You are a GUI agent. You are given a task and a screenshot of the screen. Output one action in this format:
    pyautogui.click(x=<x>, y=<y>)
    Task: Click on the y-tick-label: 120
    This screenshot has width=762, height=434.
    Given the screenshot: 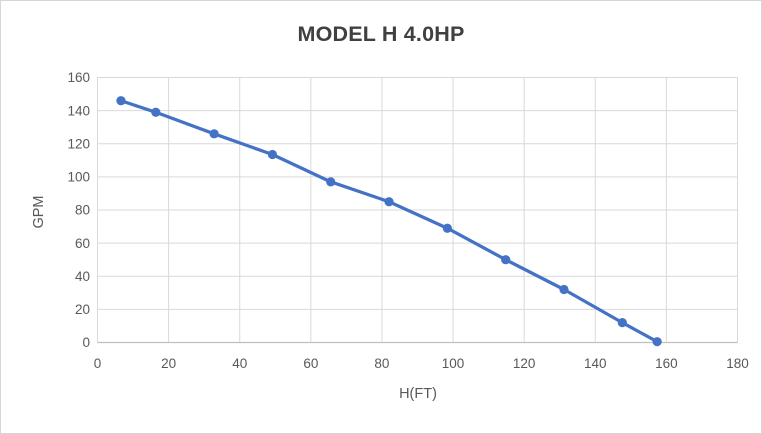 What is the action you would take?
    pyautogui.click(x=78, y=143)
    